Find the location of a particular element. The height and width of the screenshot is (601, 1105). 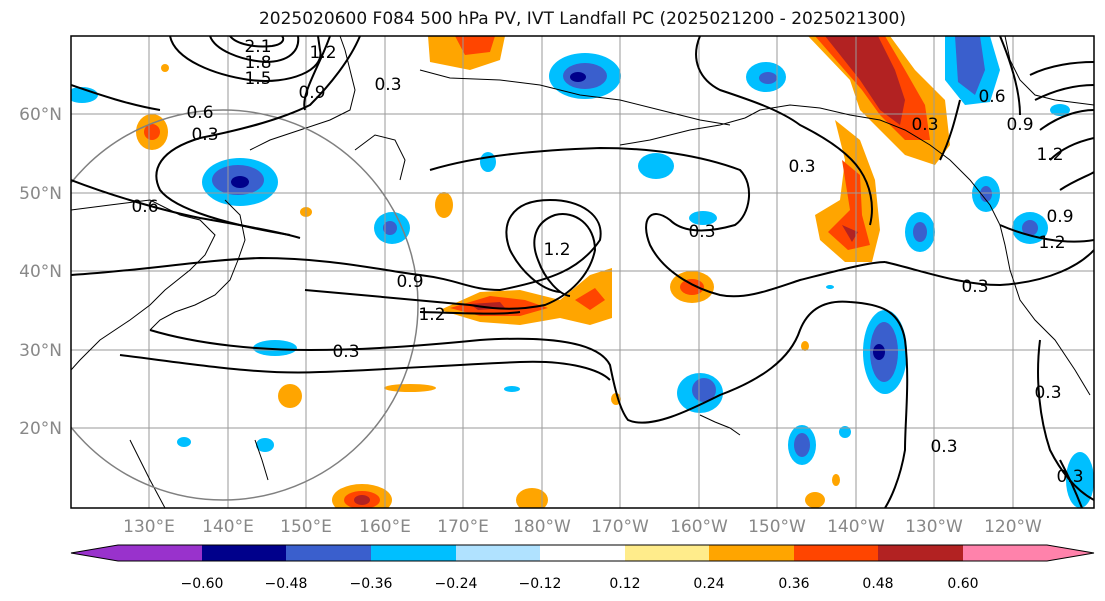

colorbar-tick-label: −0.24 is located at coordinates (456, 584).